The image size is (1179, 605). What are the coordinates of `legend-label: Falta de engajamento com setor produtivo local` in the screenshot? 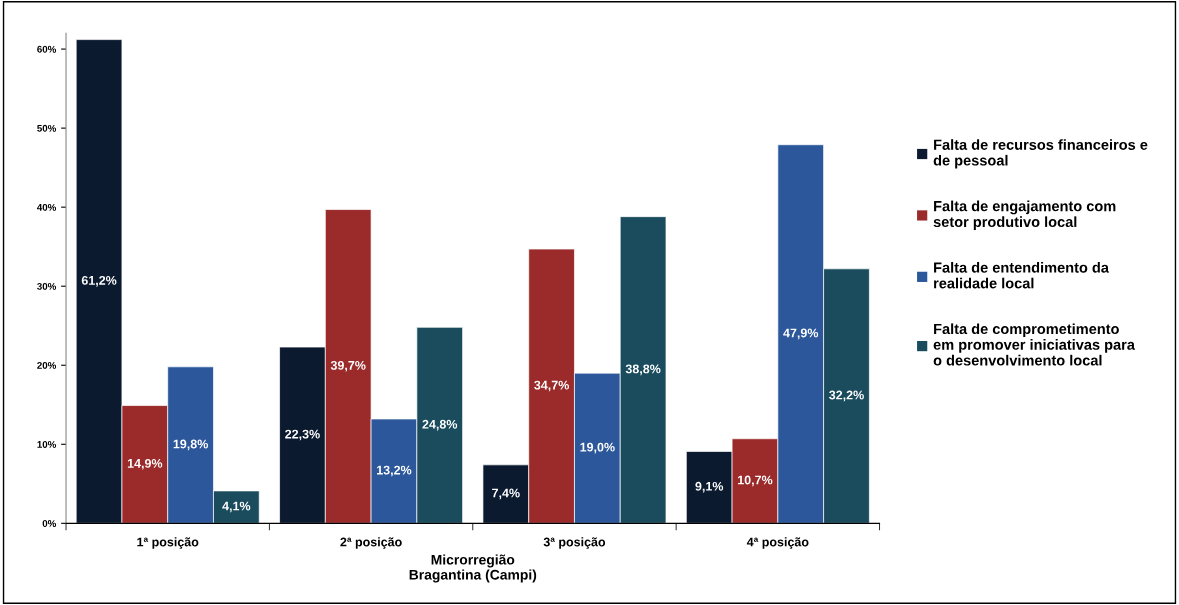 It's located at (1024, 215).